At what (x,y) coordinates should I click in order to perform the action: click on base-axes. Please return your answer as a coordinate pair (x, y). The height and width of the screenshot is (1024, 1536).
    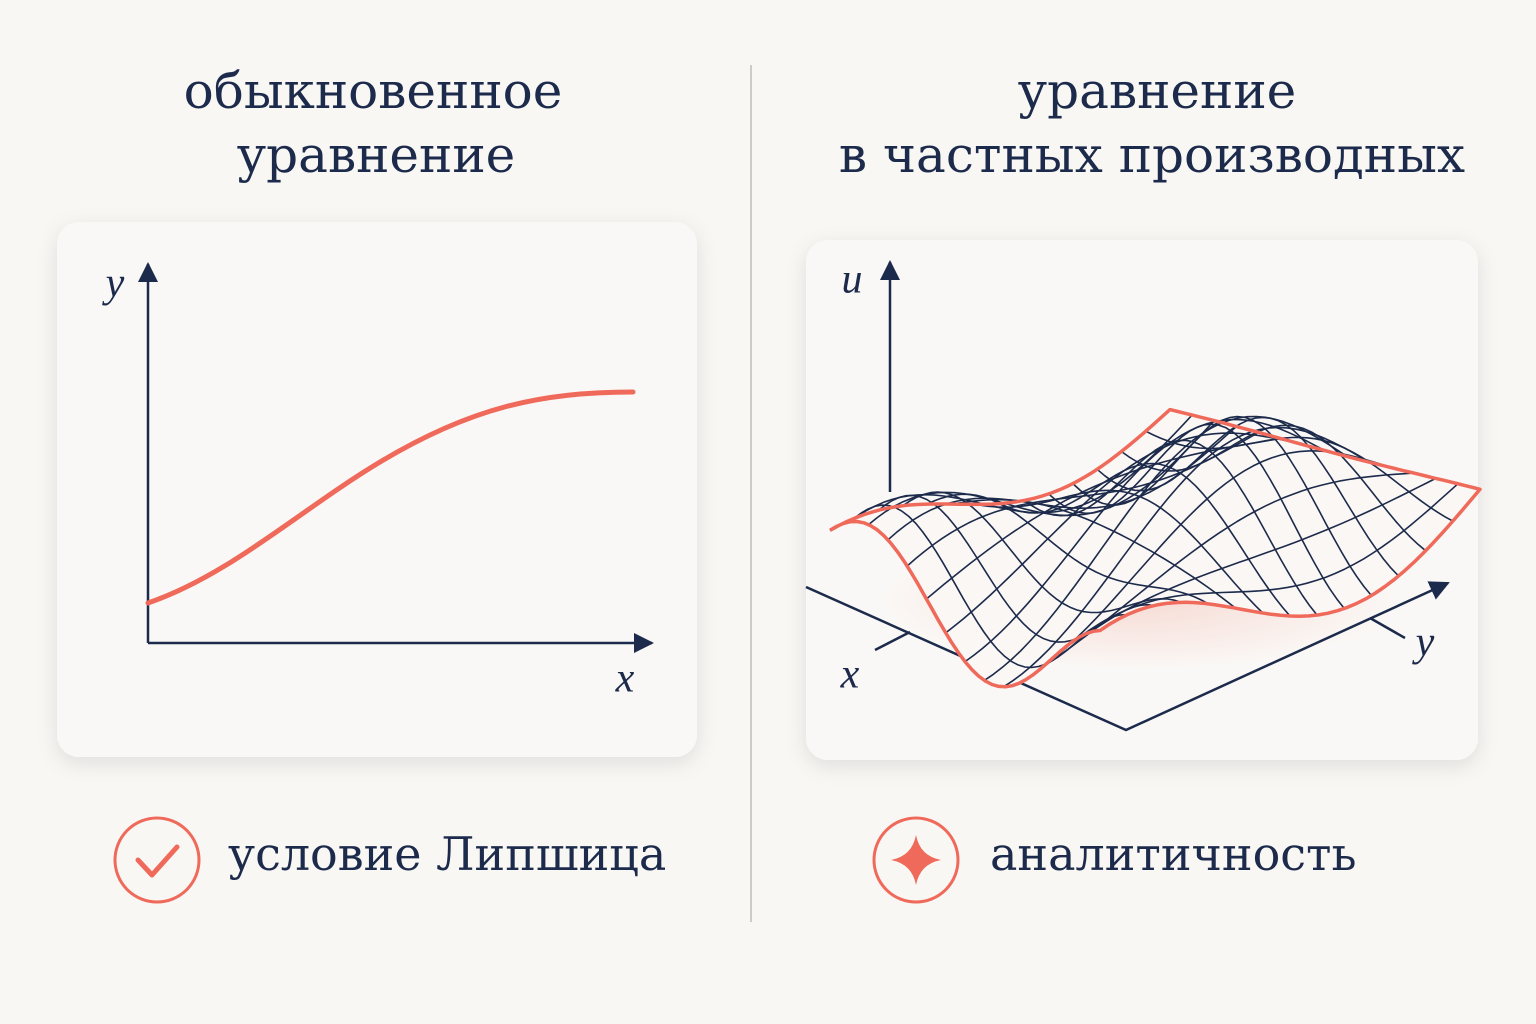
    Looking at the image, I should click on (1127, 656).